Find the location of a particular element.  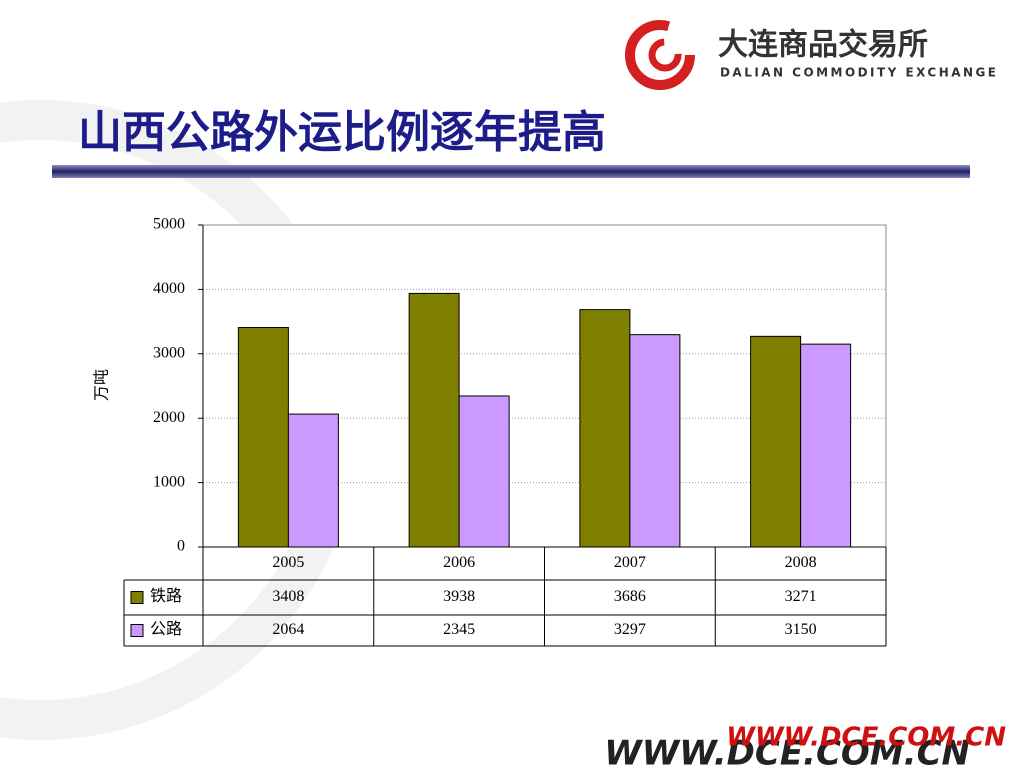

table-value: 3271 is located at coordinates (801, 596).